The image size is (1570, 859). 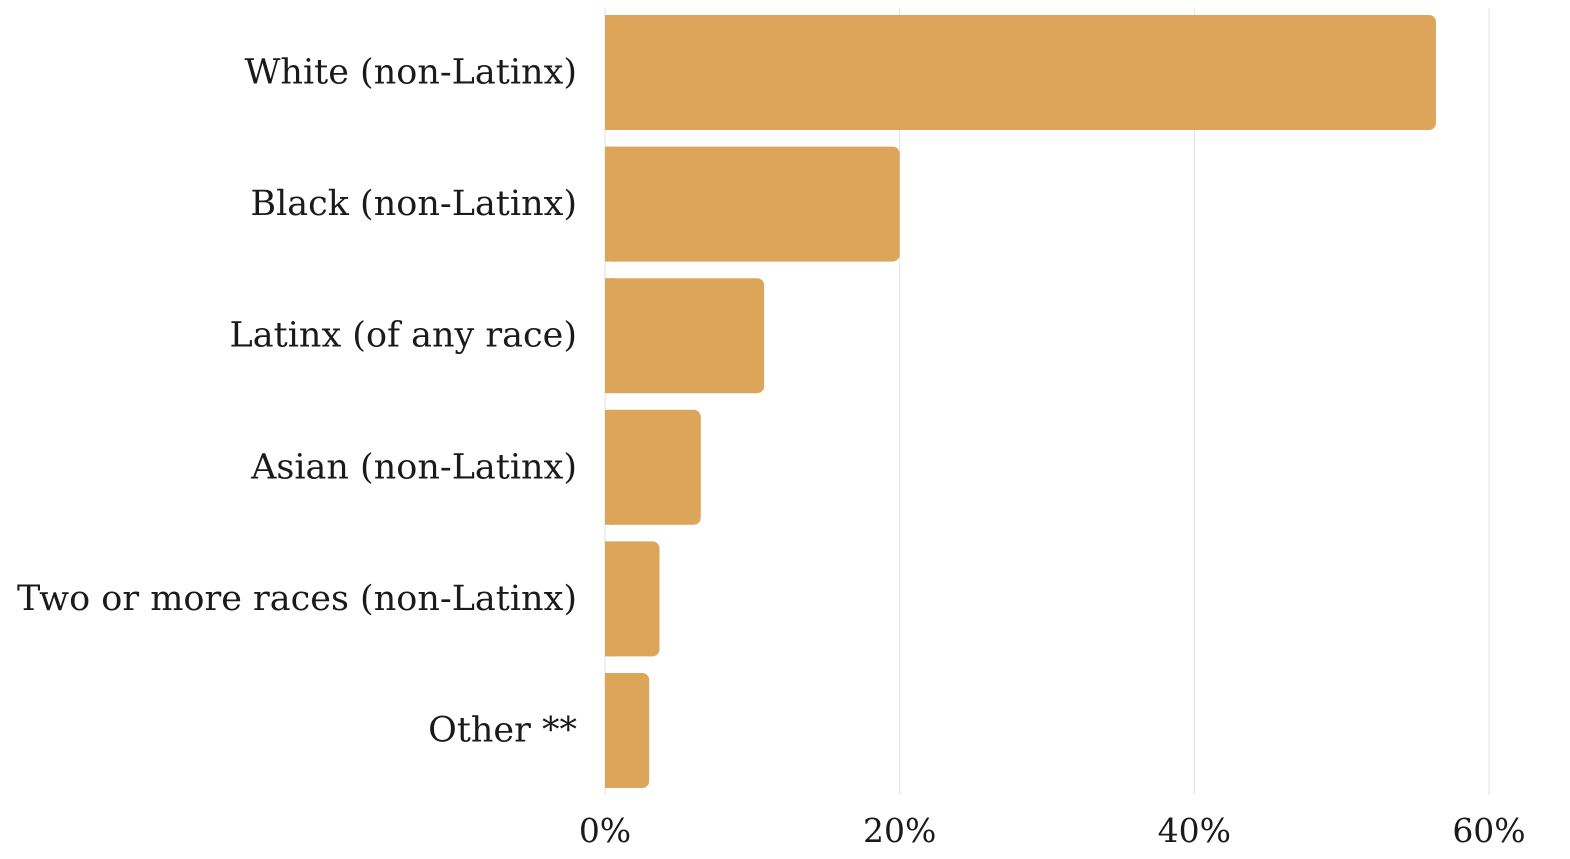 What do you see at coordinates (410, 73) in the screenshot?
I see `category-label-0: White (non-Latinx)` at bounding box center [410, 73].